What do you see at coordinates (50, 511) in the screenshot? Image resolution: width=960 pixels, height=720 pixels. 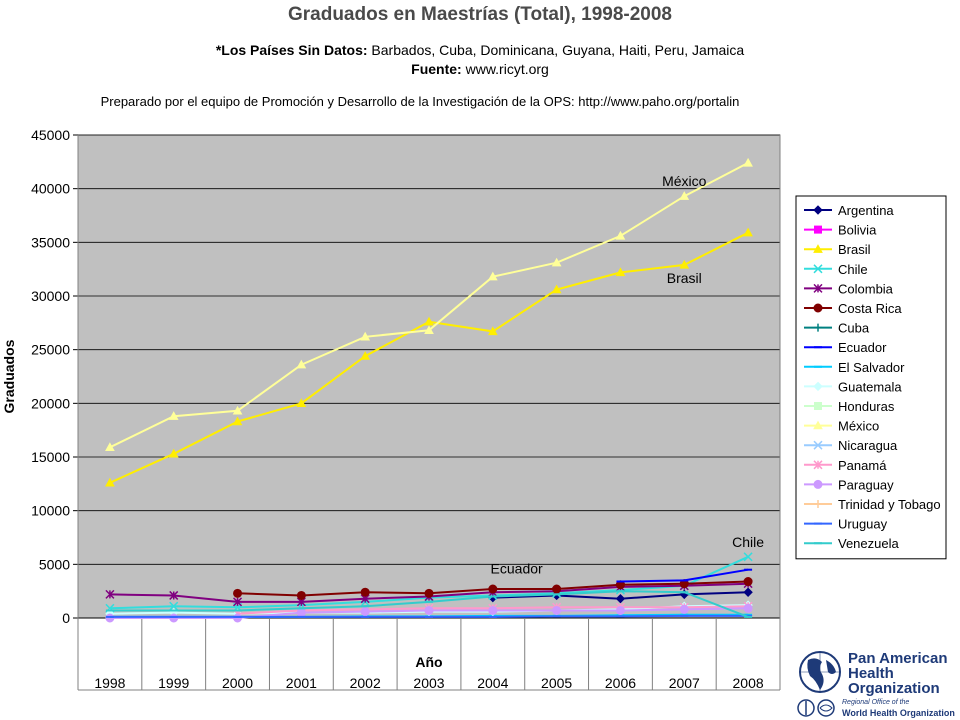 I see `y-tick-label: 10000` at bounding box center [50, 511].